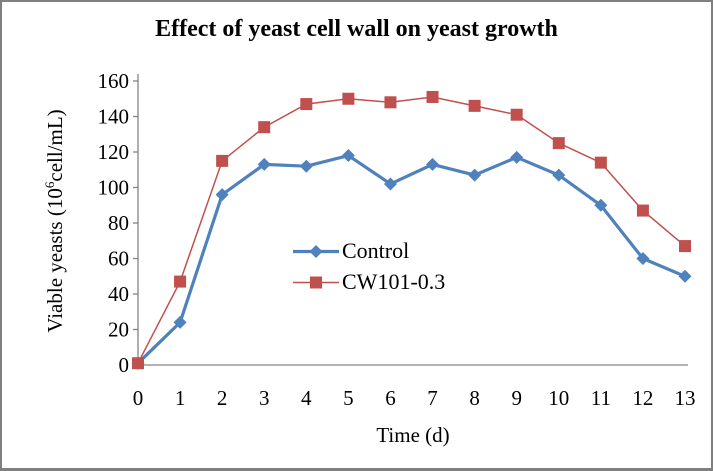 This screenshot has width=713, height=471. I want to click on x-tick-label: 13, so click(685, 398).